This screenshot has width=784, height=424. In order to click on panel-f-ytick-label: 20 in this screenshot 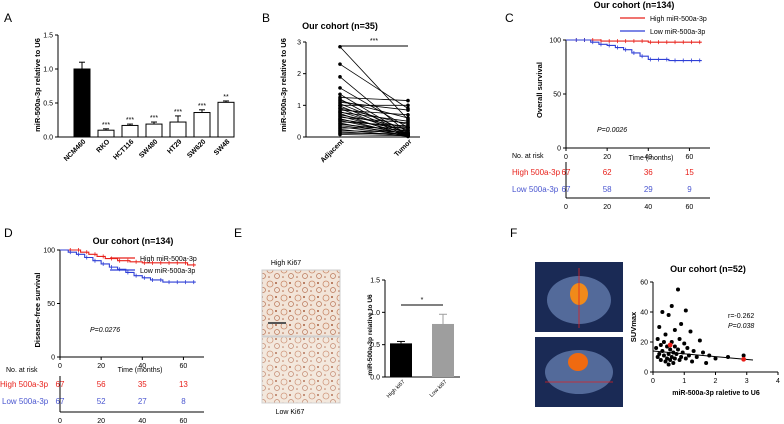, I will do `click(644, 343)`.